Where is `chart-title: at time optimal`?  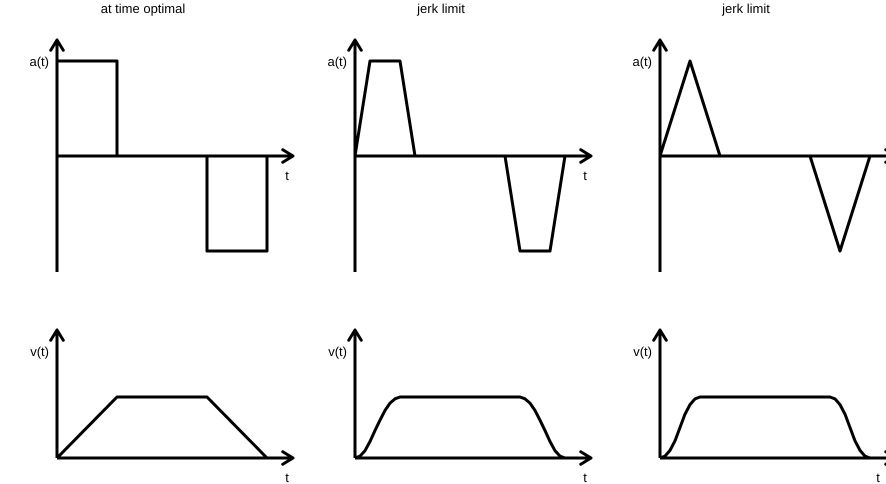 chart-title: at time optimal is located at coordinates (143, 8).